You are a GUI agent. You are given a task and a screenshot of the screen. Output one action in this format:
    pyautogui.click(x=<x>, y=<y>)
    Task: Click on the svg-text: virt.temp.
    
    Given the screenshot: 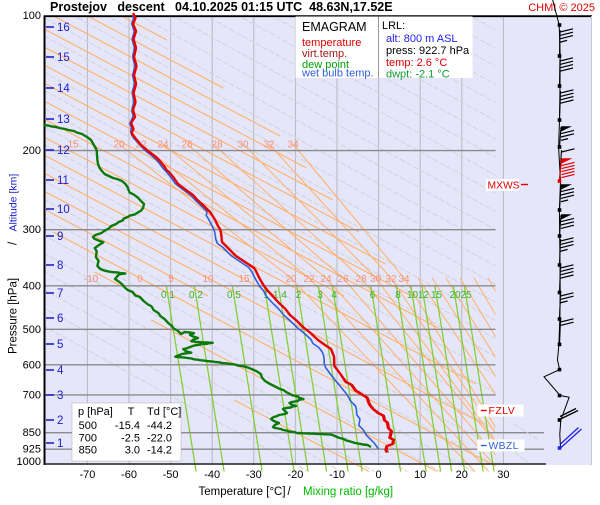 What is the action you would take?
    pyautogui.click(x=324, y=54)
    